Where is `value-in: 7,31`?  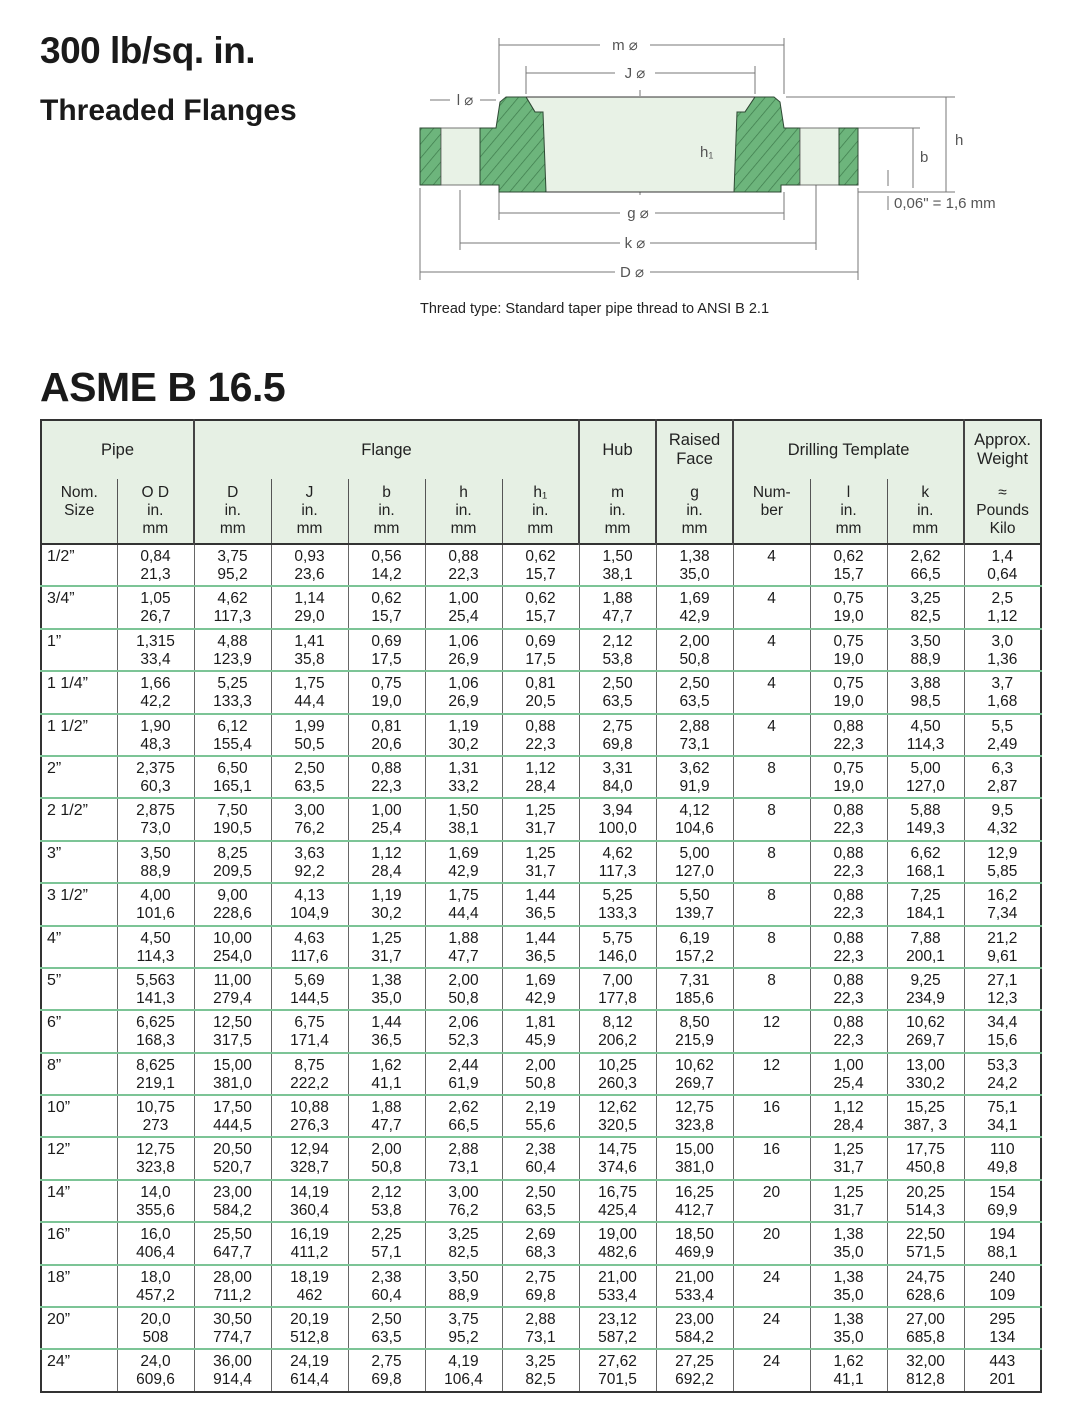 value-in: 7,31 is located at coordinates (694, 980).